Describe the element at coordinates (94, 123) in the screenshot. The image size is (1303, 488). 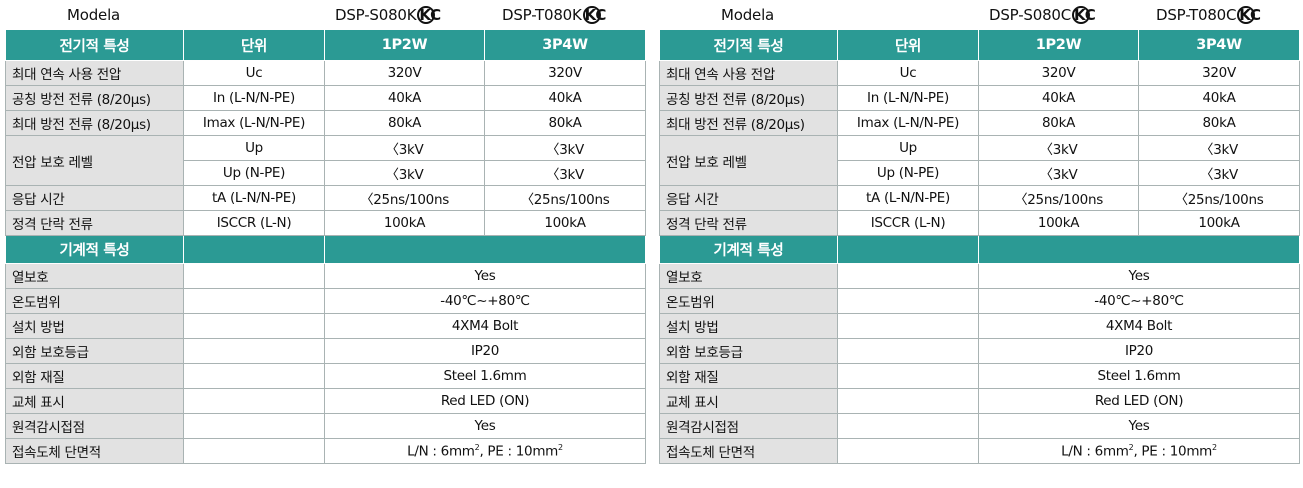
I see `row-label: 최대 방전 전류 (8/20μs)` at that location.